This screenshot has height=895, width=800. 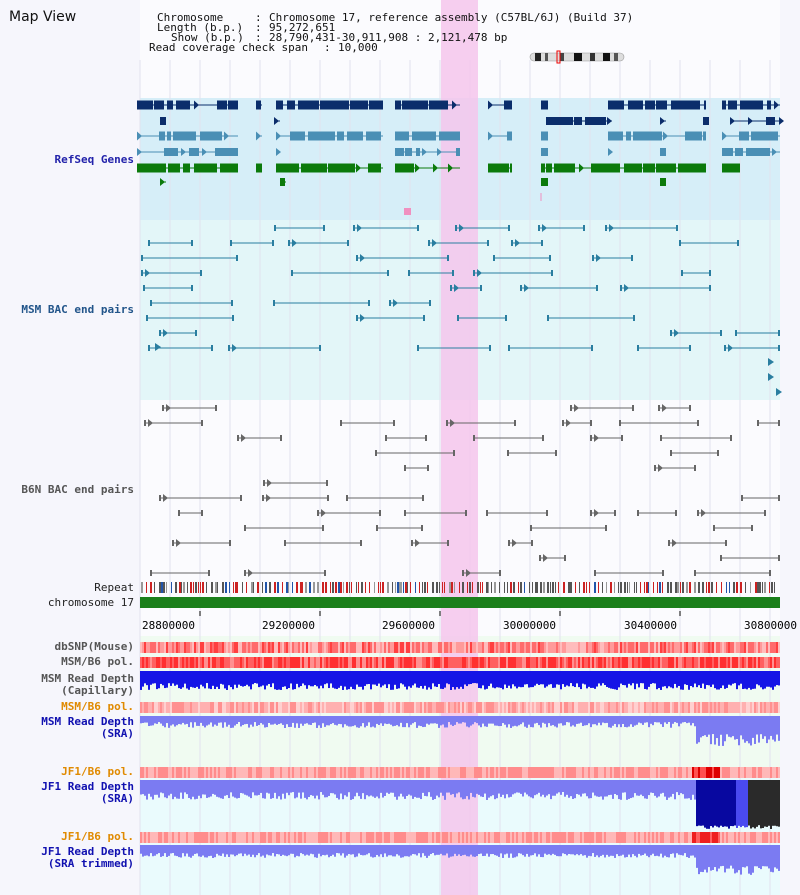 I want to click on track-label-refseq-genes: RefSeq Genes, so click(x=94, y=159).